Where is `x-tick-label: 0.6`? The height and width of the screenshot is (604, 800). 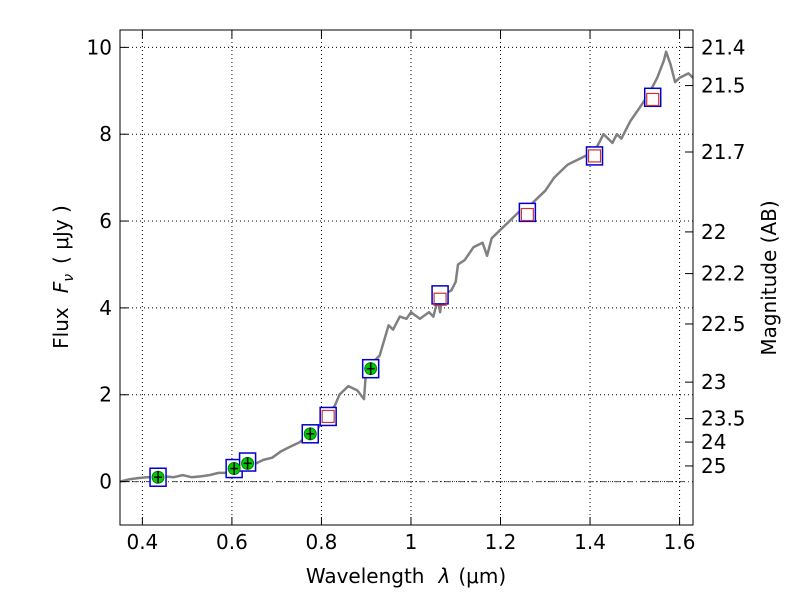
x-tick-label: 0.6 is located at coordinates (232, 542).